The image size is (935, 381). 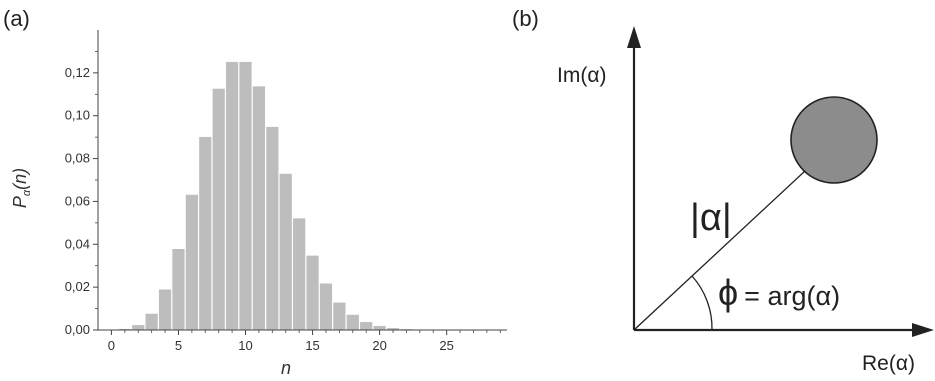 What do you see at coordinates (634, 37) in the screenshot?
I see `imaginary-axis-arrowhead` at bounding box center [634, 37].